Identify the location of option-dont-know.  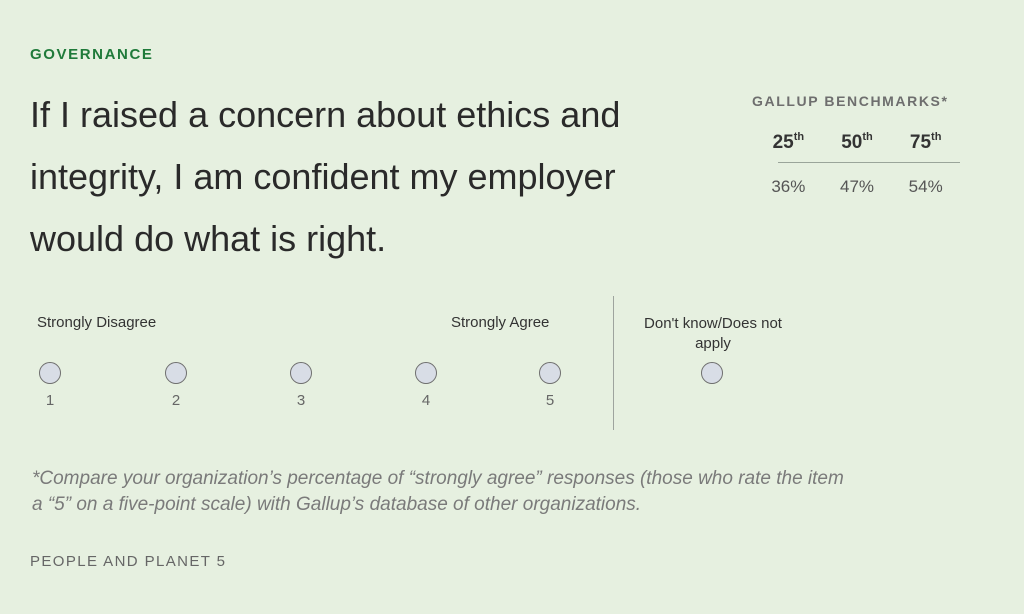
(712, 373).